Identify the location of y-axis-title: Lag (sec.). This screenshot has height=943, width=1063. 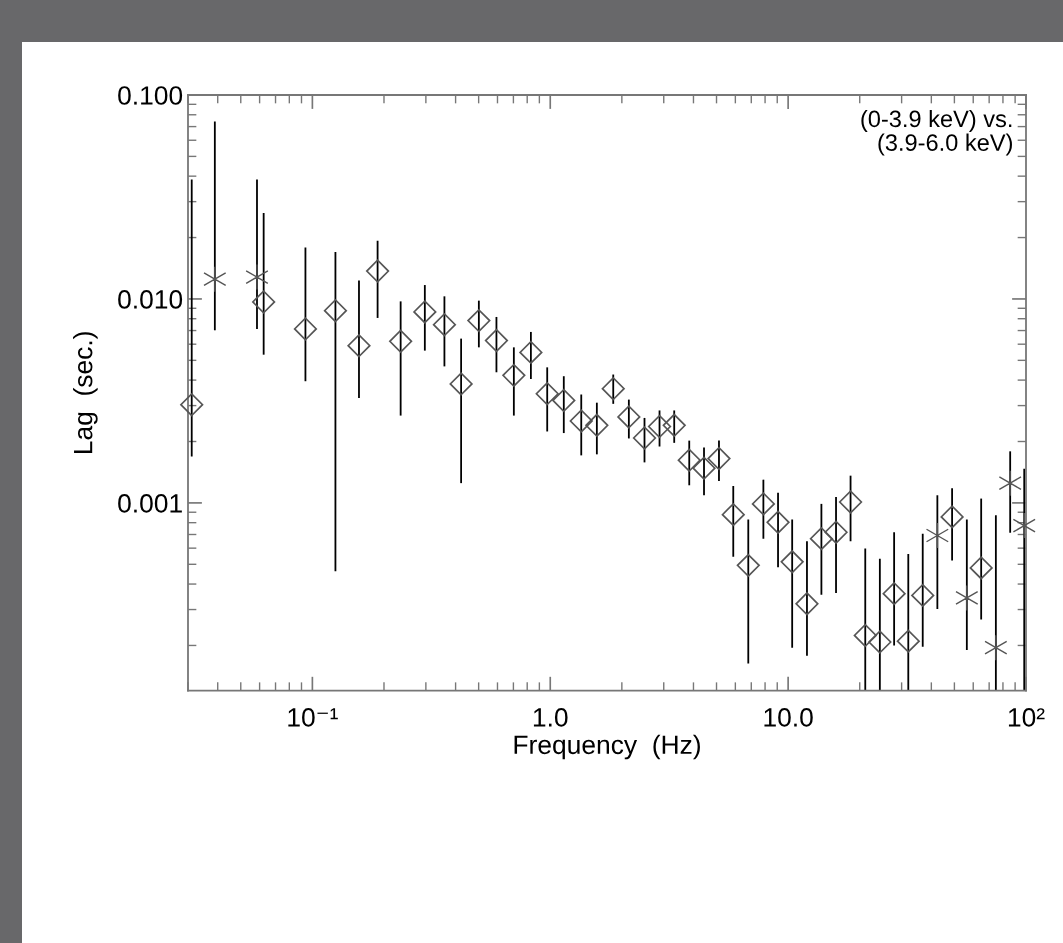
(85, 393).